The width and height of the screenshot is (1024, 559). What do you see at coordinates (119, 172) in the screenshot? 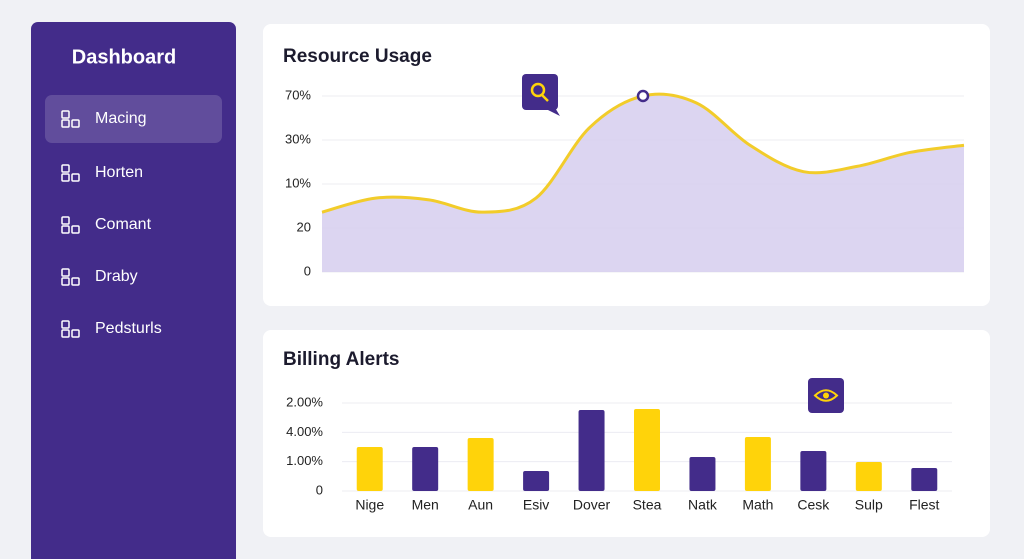
I see `nav-label: Horten` at bounding box center [119, 172].